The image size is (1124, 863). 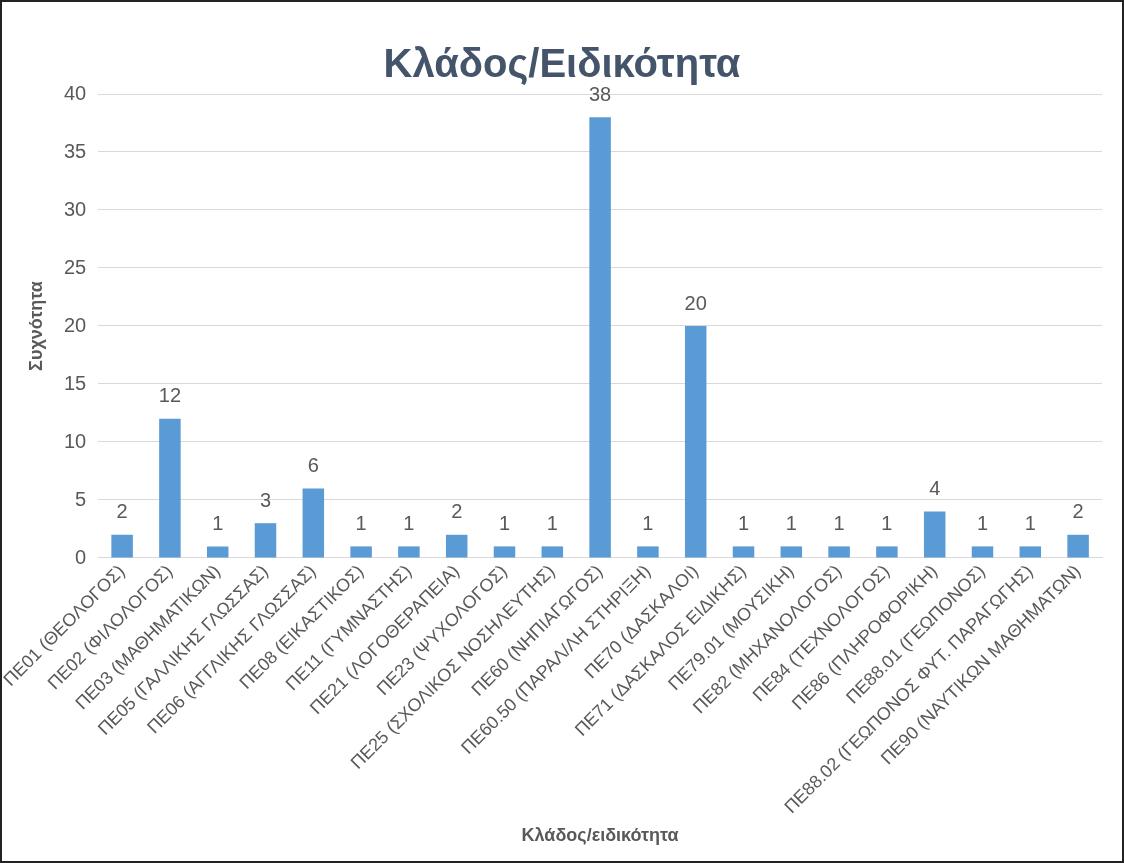 I want to click on y-tick-label: 30, so click(x=75, y=208).